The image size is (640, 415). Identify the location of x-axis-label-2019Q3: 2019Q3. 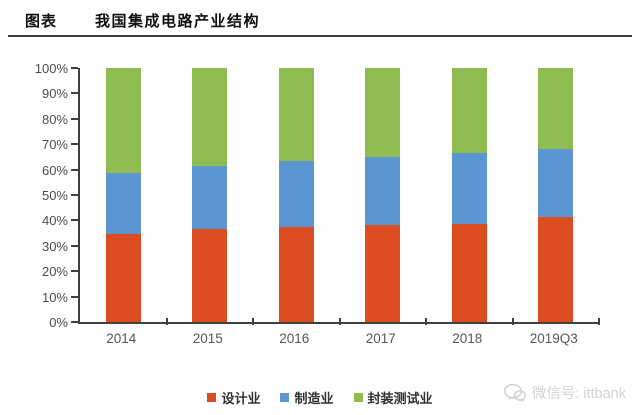
(553, 338).